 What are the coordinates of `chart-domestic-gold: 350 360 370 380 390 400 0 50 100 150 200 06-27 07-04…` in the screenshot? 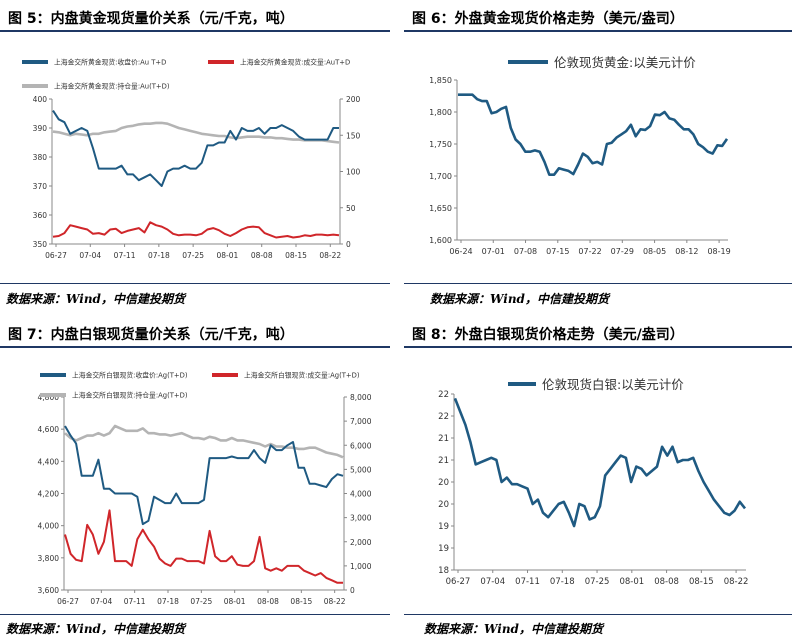 It's located at (191, 159).